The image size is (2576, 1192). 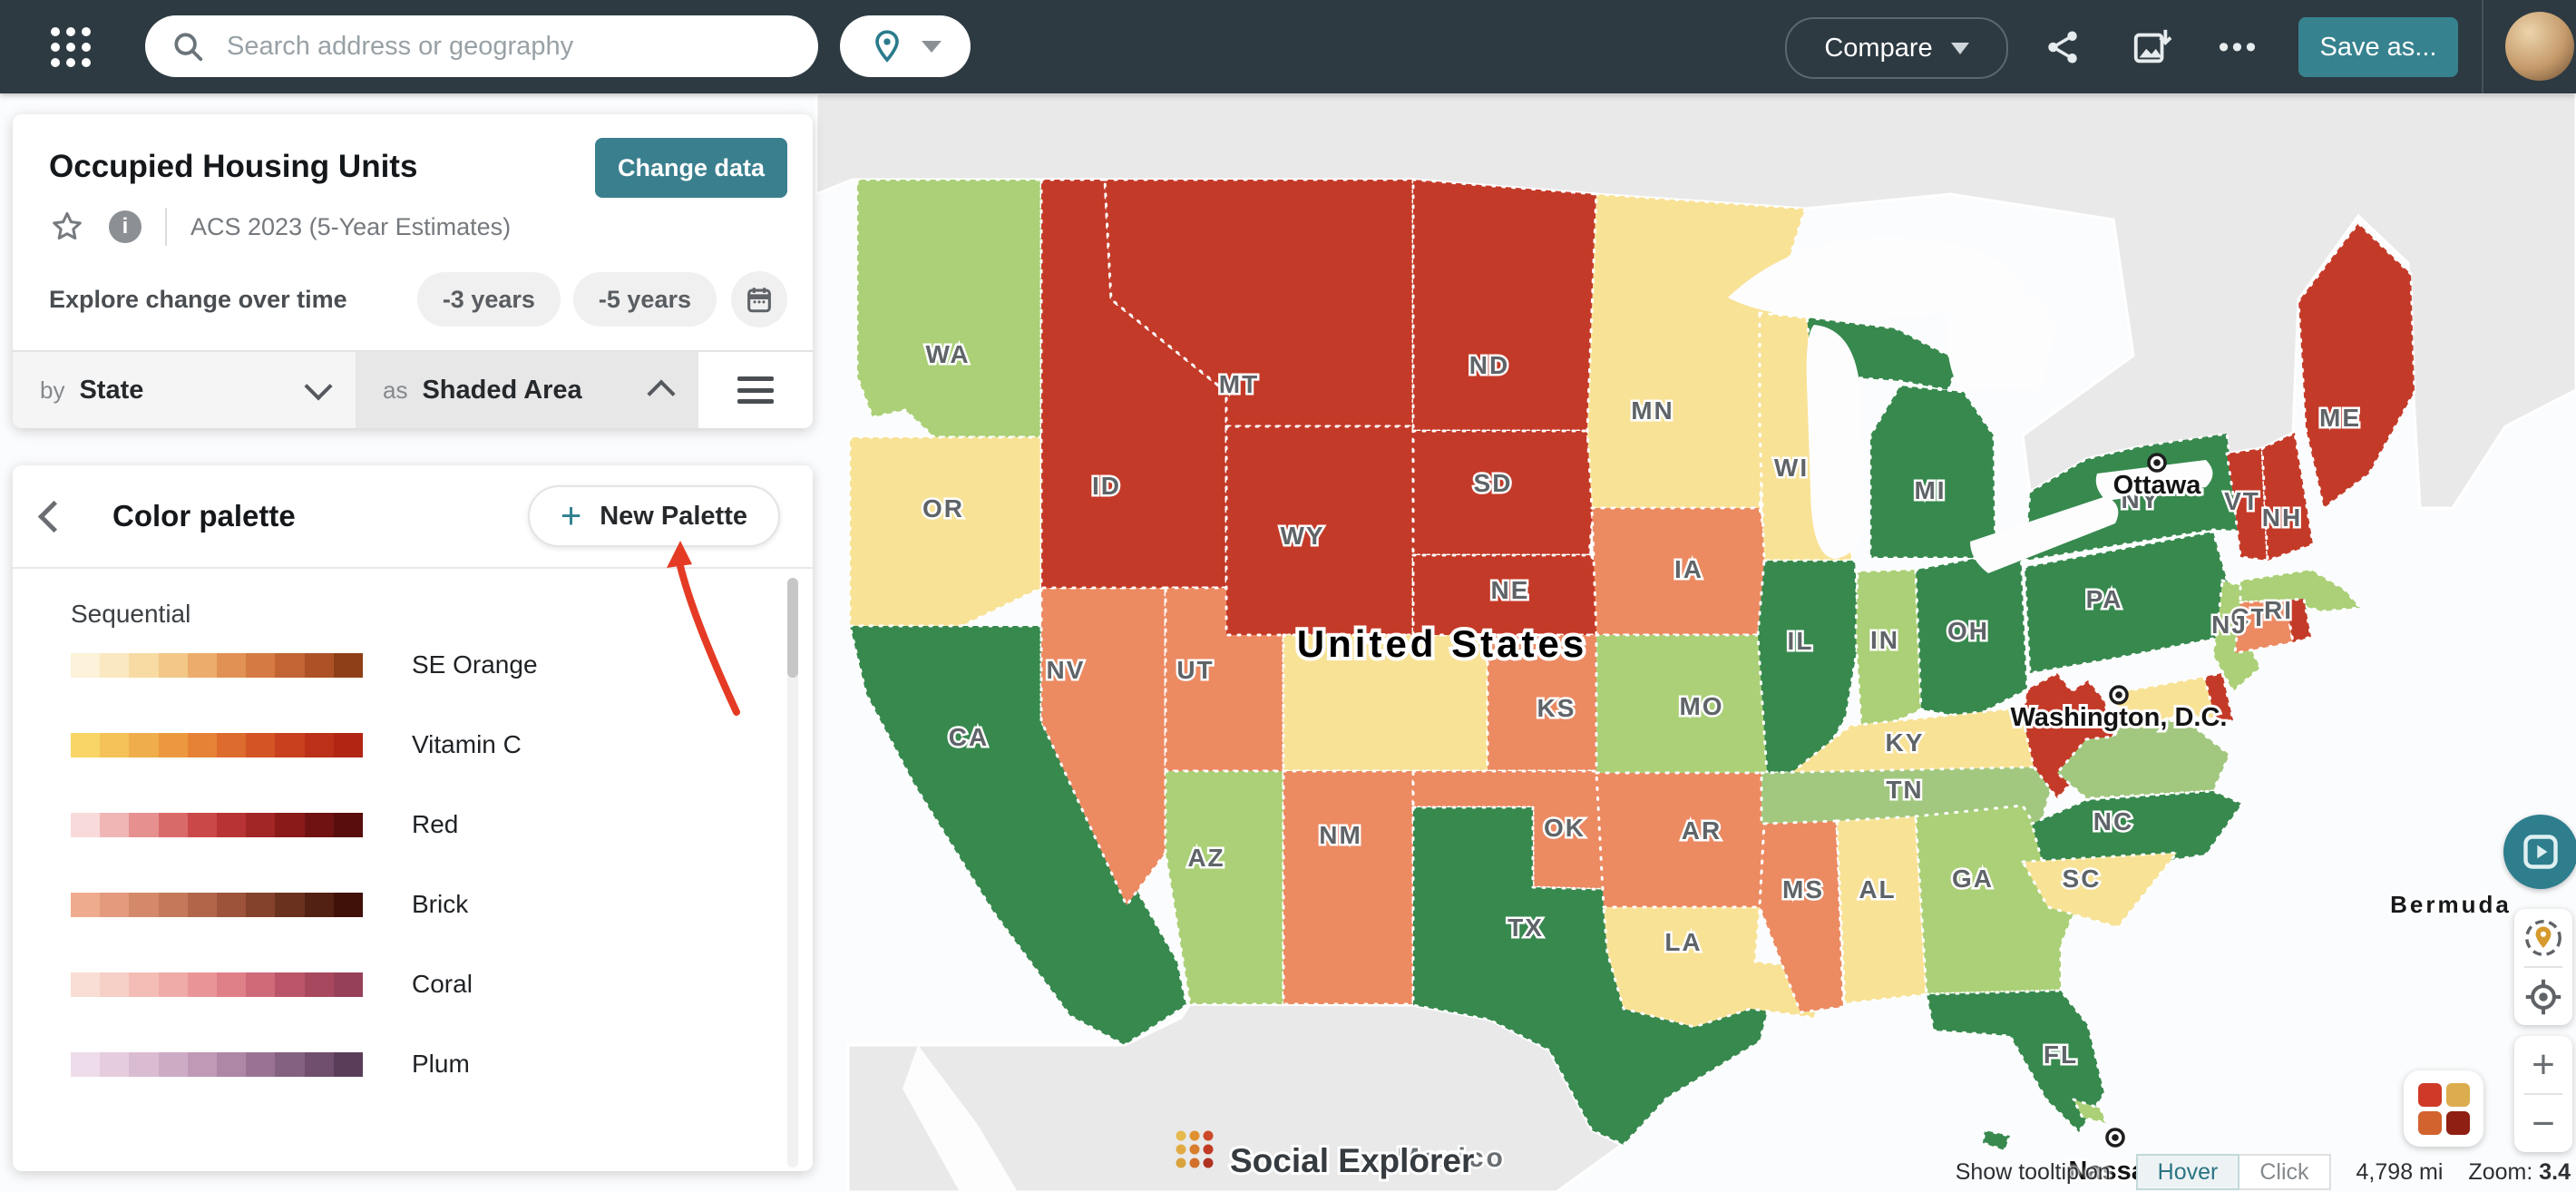 I want to click on new-palette-button: + New Palette, so click(x=653, y=516).